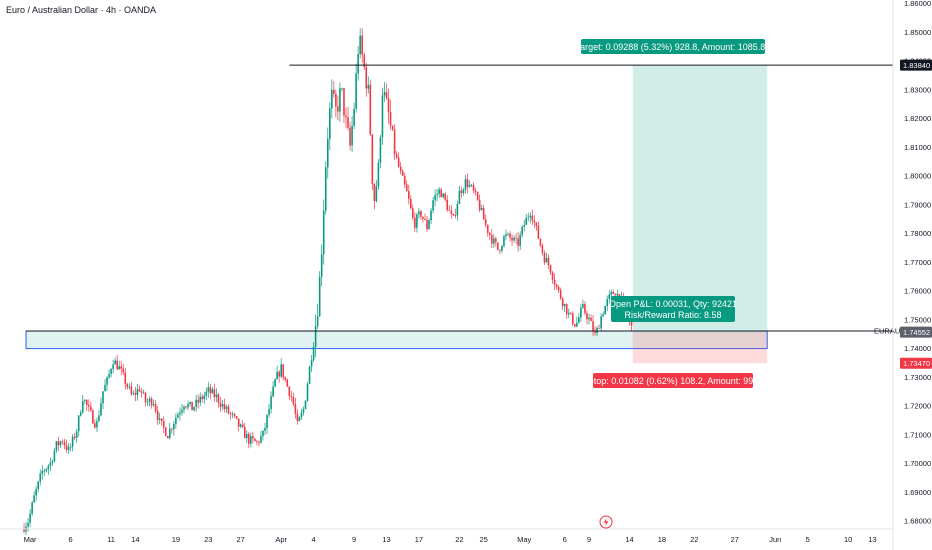 The image size is (932, 550). What do you see at coordinates (606, 522) in the screenshot?
I see `lightning-icon` at bounding box center [606, 522].